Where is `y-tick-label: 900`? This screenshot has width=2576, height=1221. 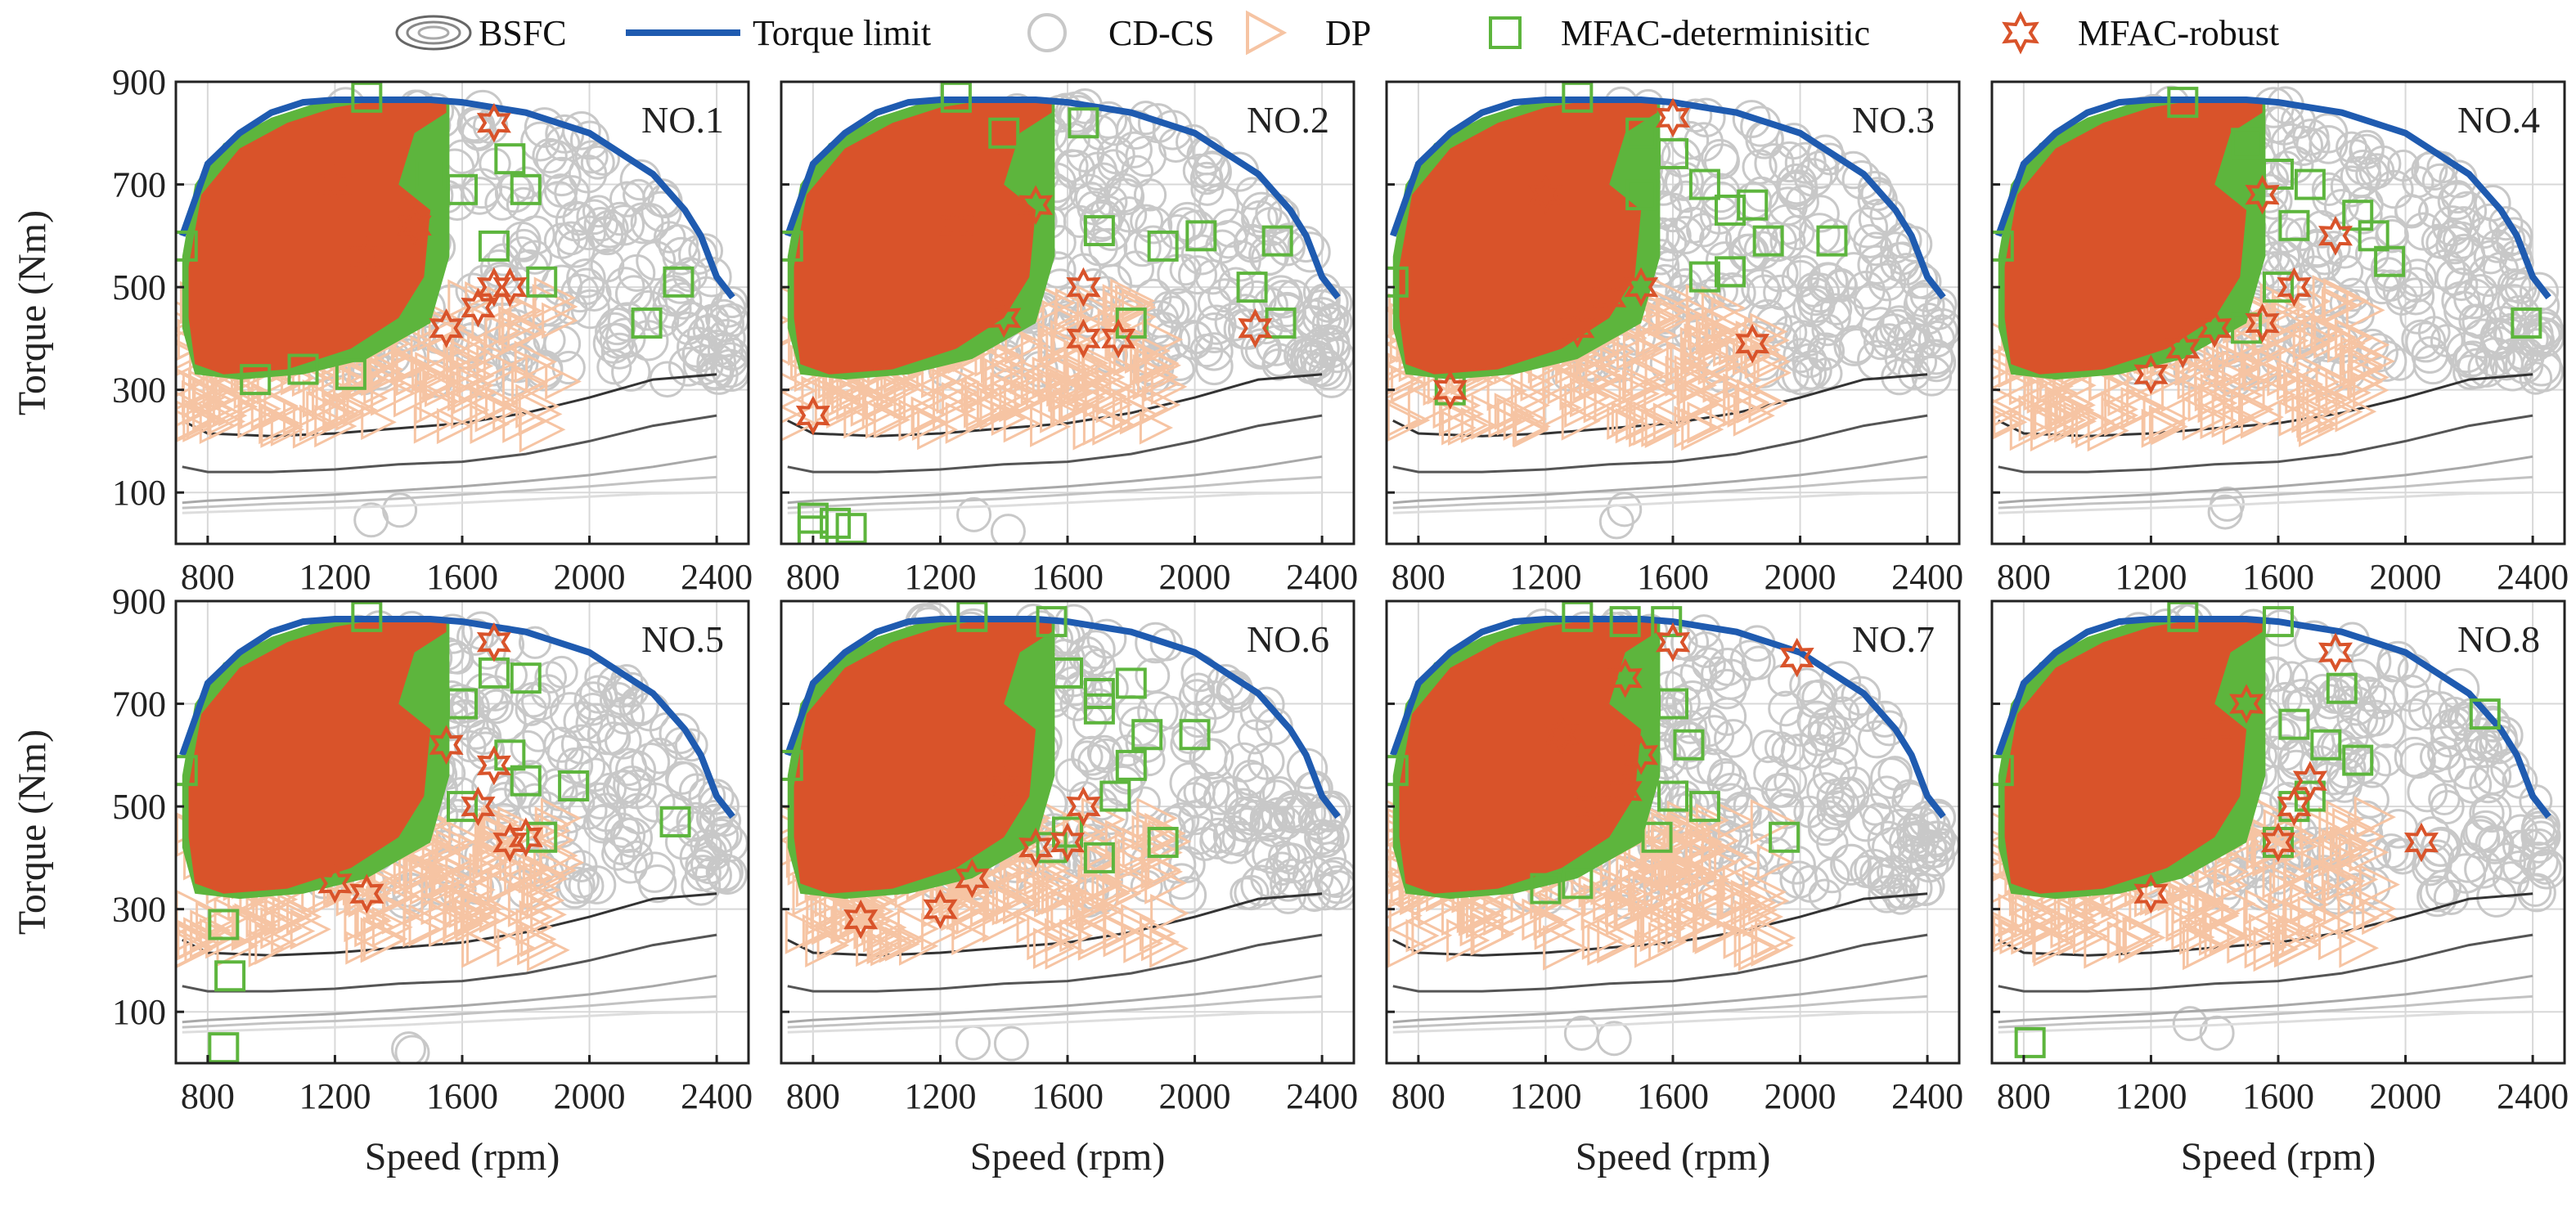 y-tick-label: 900 is located at coordinates (139, 601).